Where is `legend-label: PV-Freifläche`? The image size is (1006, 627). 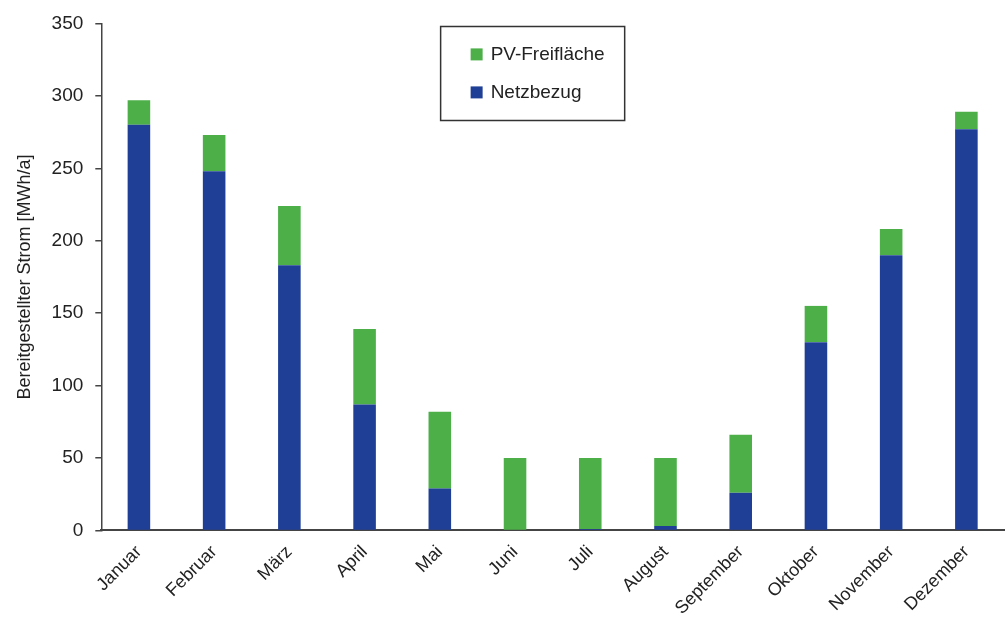
legend-label: PV-Freifläche is located at coordinates (547, 53).